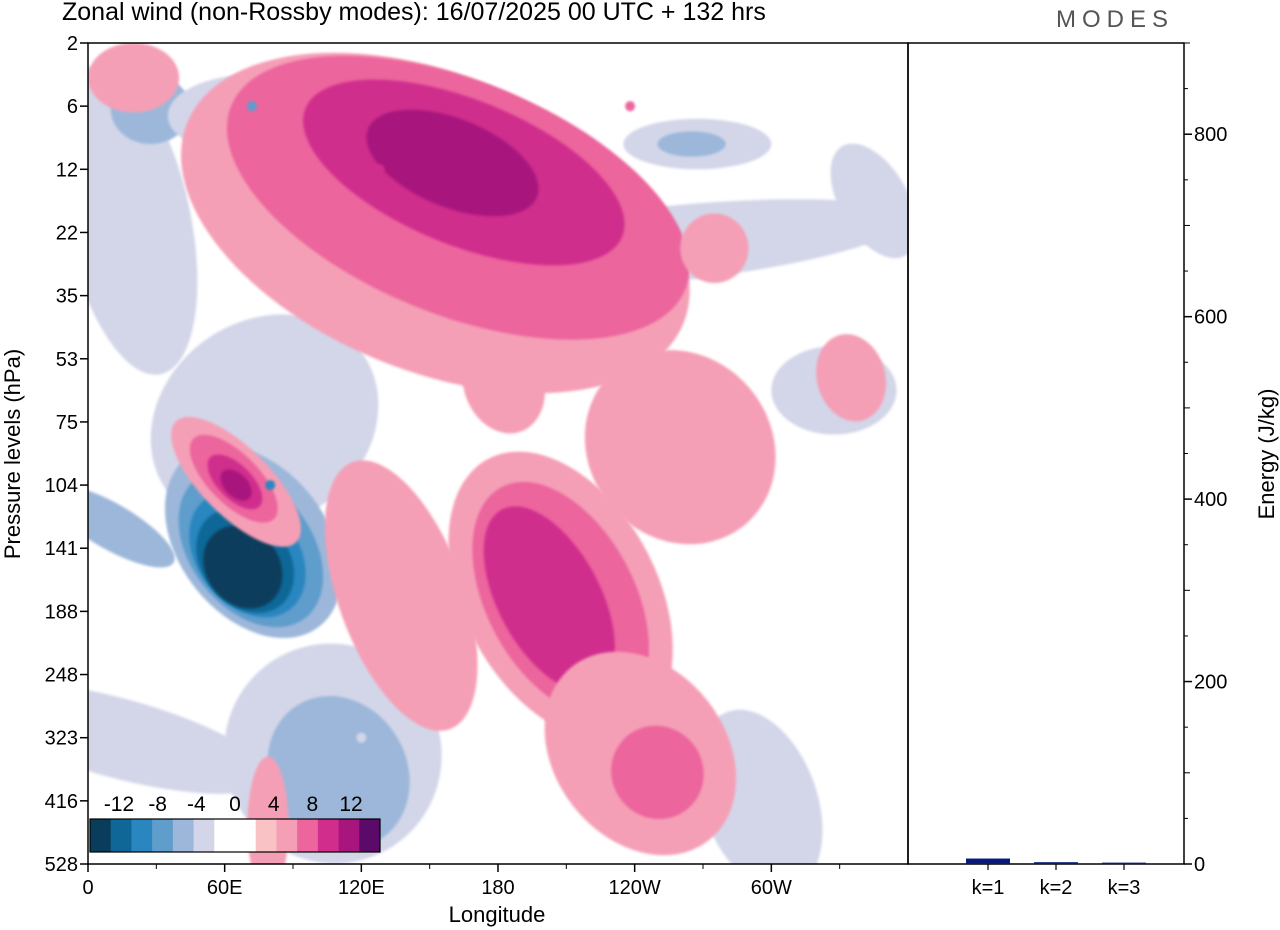 Image resolution: width=1280 pixels, height=930 pixels. What do you see at coordinates (67, 233) in the screenshot?
I see `y-tick-label: 22` at bounding box center [67, 233].